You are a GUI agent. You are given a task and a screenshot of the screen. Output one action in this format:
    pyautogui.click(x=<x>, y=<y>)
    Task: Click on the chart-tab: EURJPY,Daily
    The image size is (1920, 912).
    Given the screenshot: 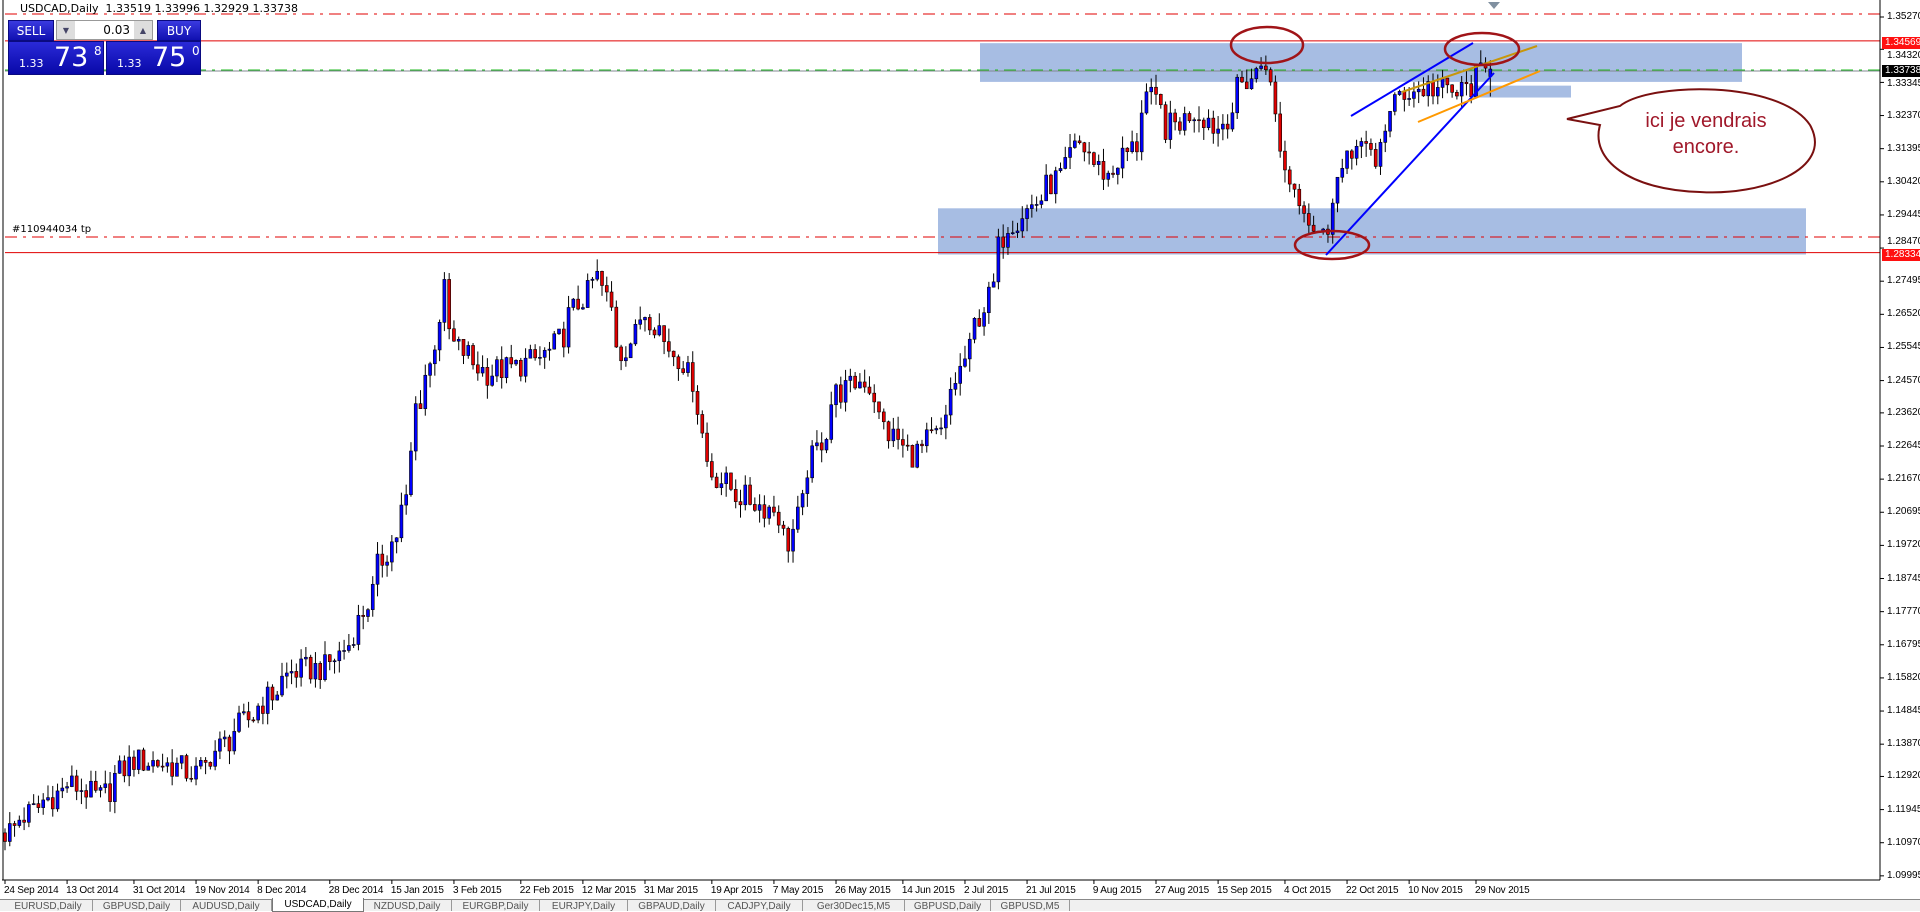 What is the action you would take?
    pyautogui.click(x=584, y=905)
    